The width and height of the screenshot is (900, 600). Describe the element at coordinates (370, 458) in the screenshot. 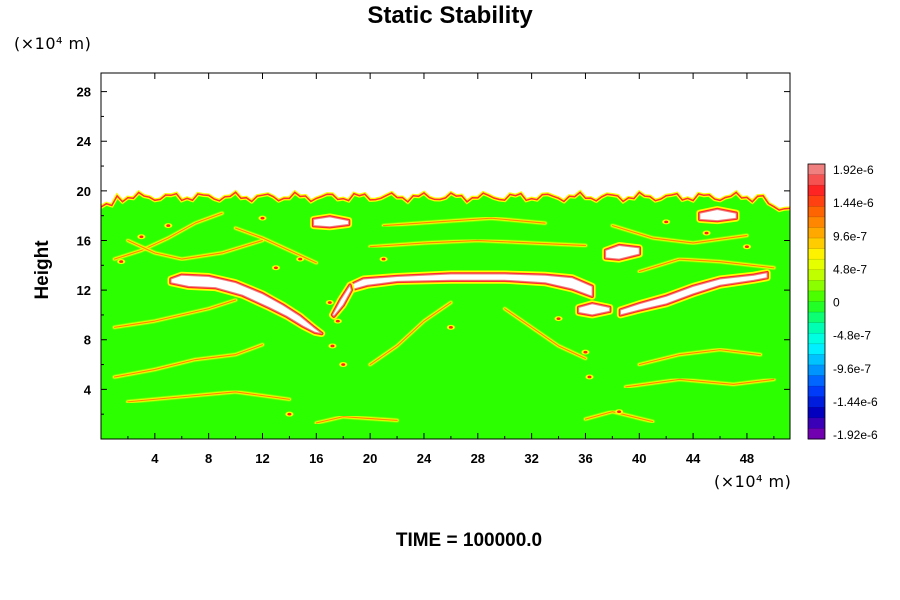

I see `x-tick-label: 20` at that location.